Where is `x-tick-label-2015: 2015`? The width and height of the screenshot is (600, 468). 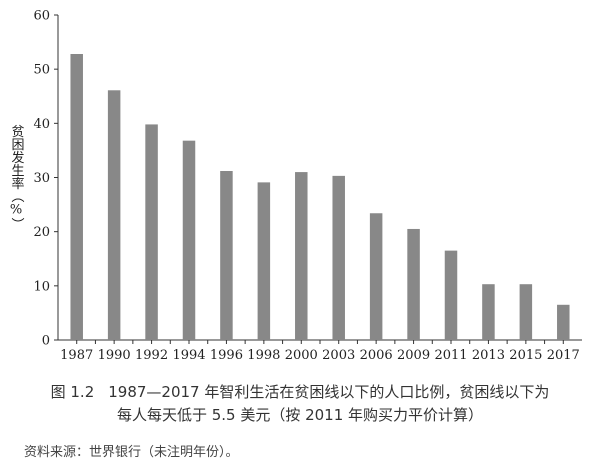
x-tick-label-2015: 2015 is located at coordinates (525, 355).